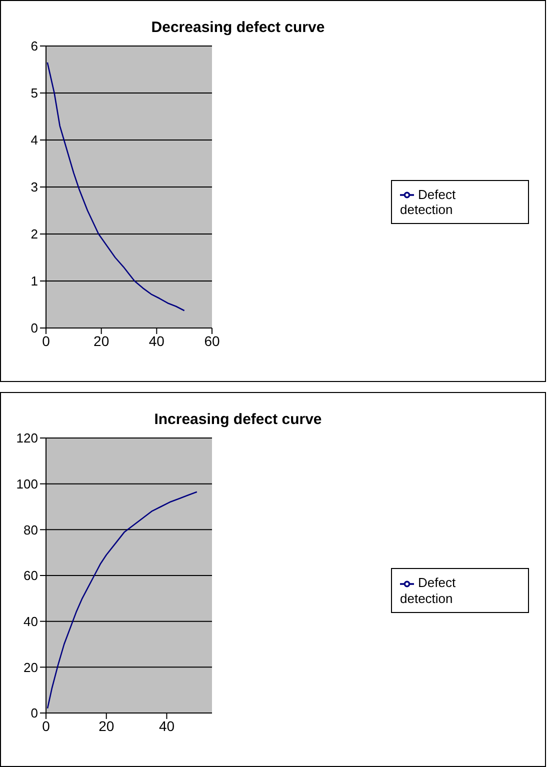 The width and height of the screenshot is (548, 767). What do you see at coordinates (31, 621) in the screenshot?
I see `y-tick-label: 40` at bounding box center [31, 621].